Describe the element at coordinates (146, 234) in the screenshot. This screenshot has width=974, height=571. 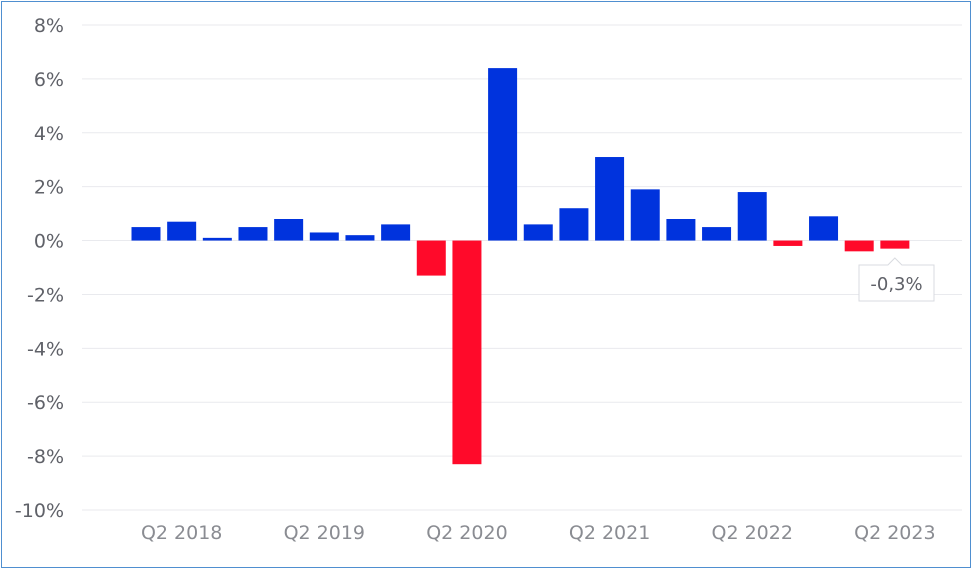
I see `bar-q1-2018` at that location.